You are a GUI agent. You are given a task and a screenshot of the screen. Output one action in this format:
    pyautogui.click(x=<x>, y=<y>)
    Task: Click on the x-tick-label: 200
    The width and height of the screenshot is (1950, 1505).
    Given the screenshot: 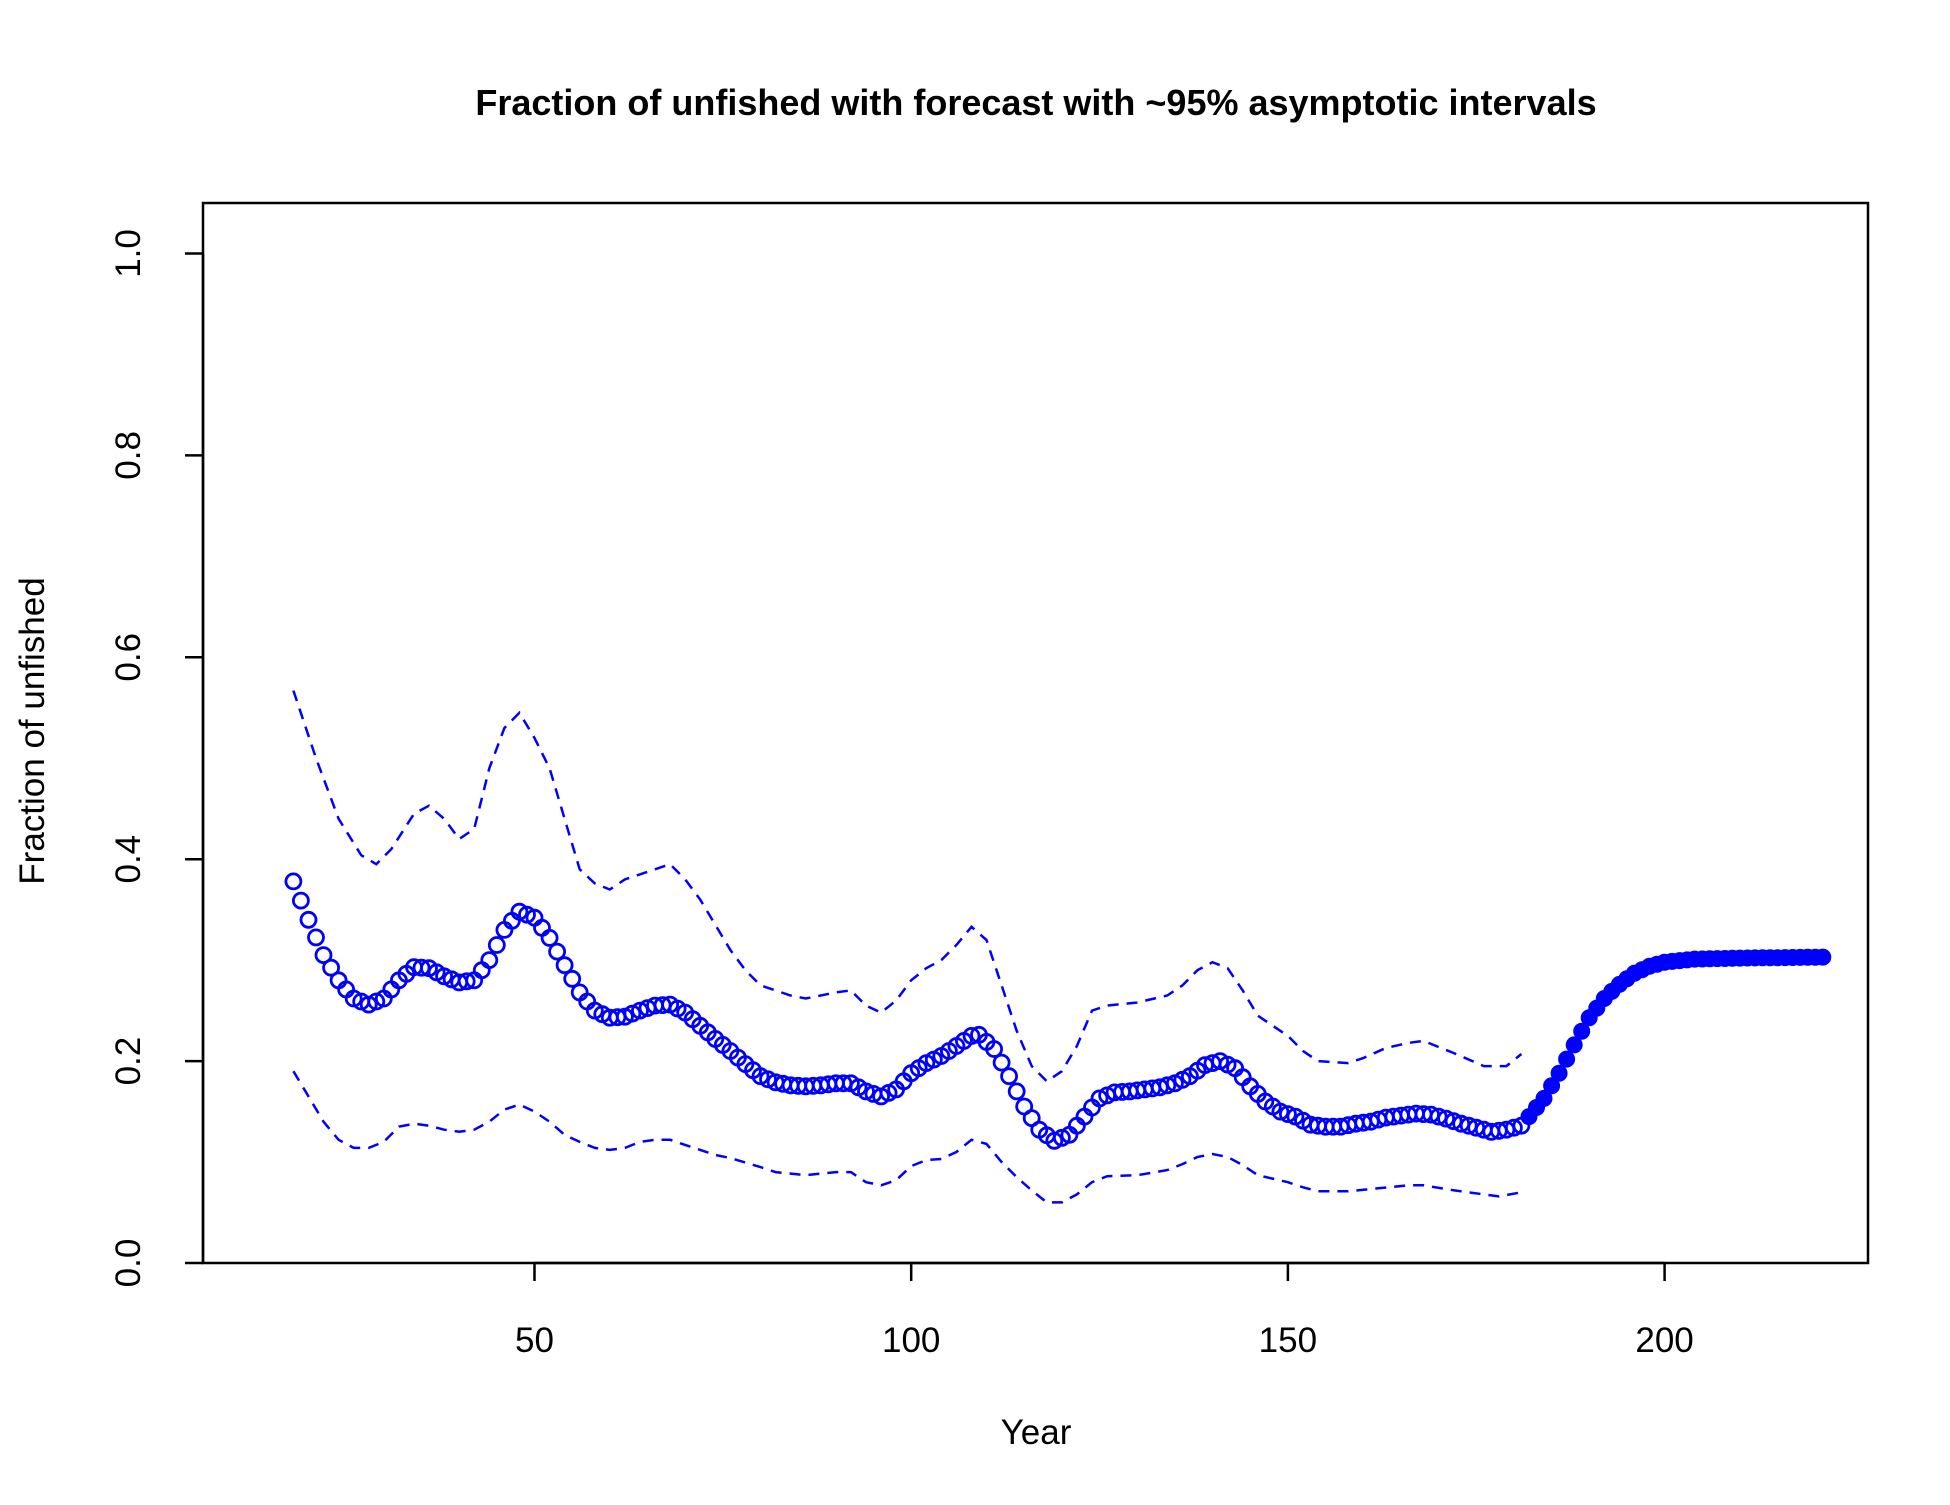 What is the action you would take?
    pyautogui.click(x=1664, y=1340)
    